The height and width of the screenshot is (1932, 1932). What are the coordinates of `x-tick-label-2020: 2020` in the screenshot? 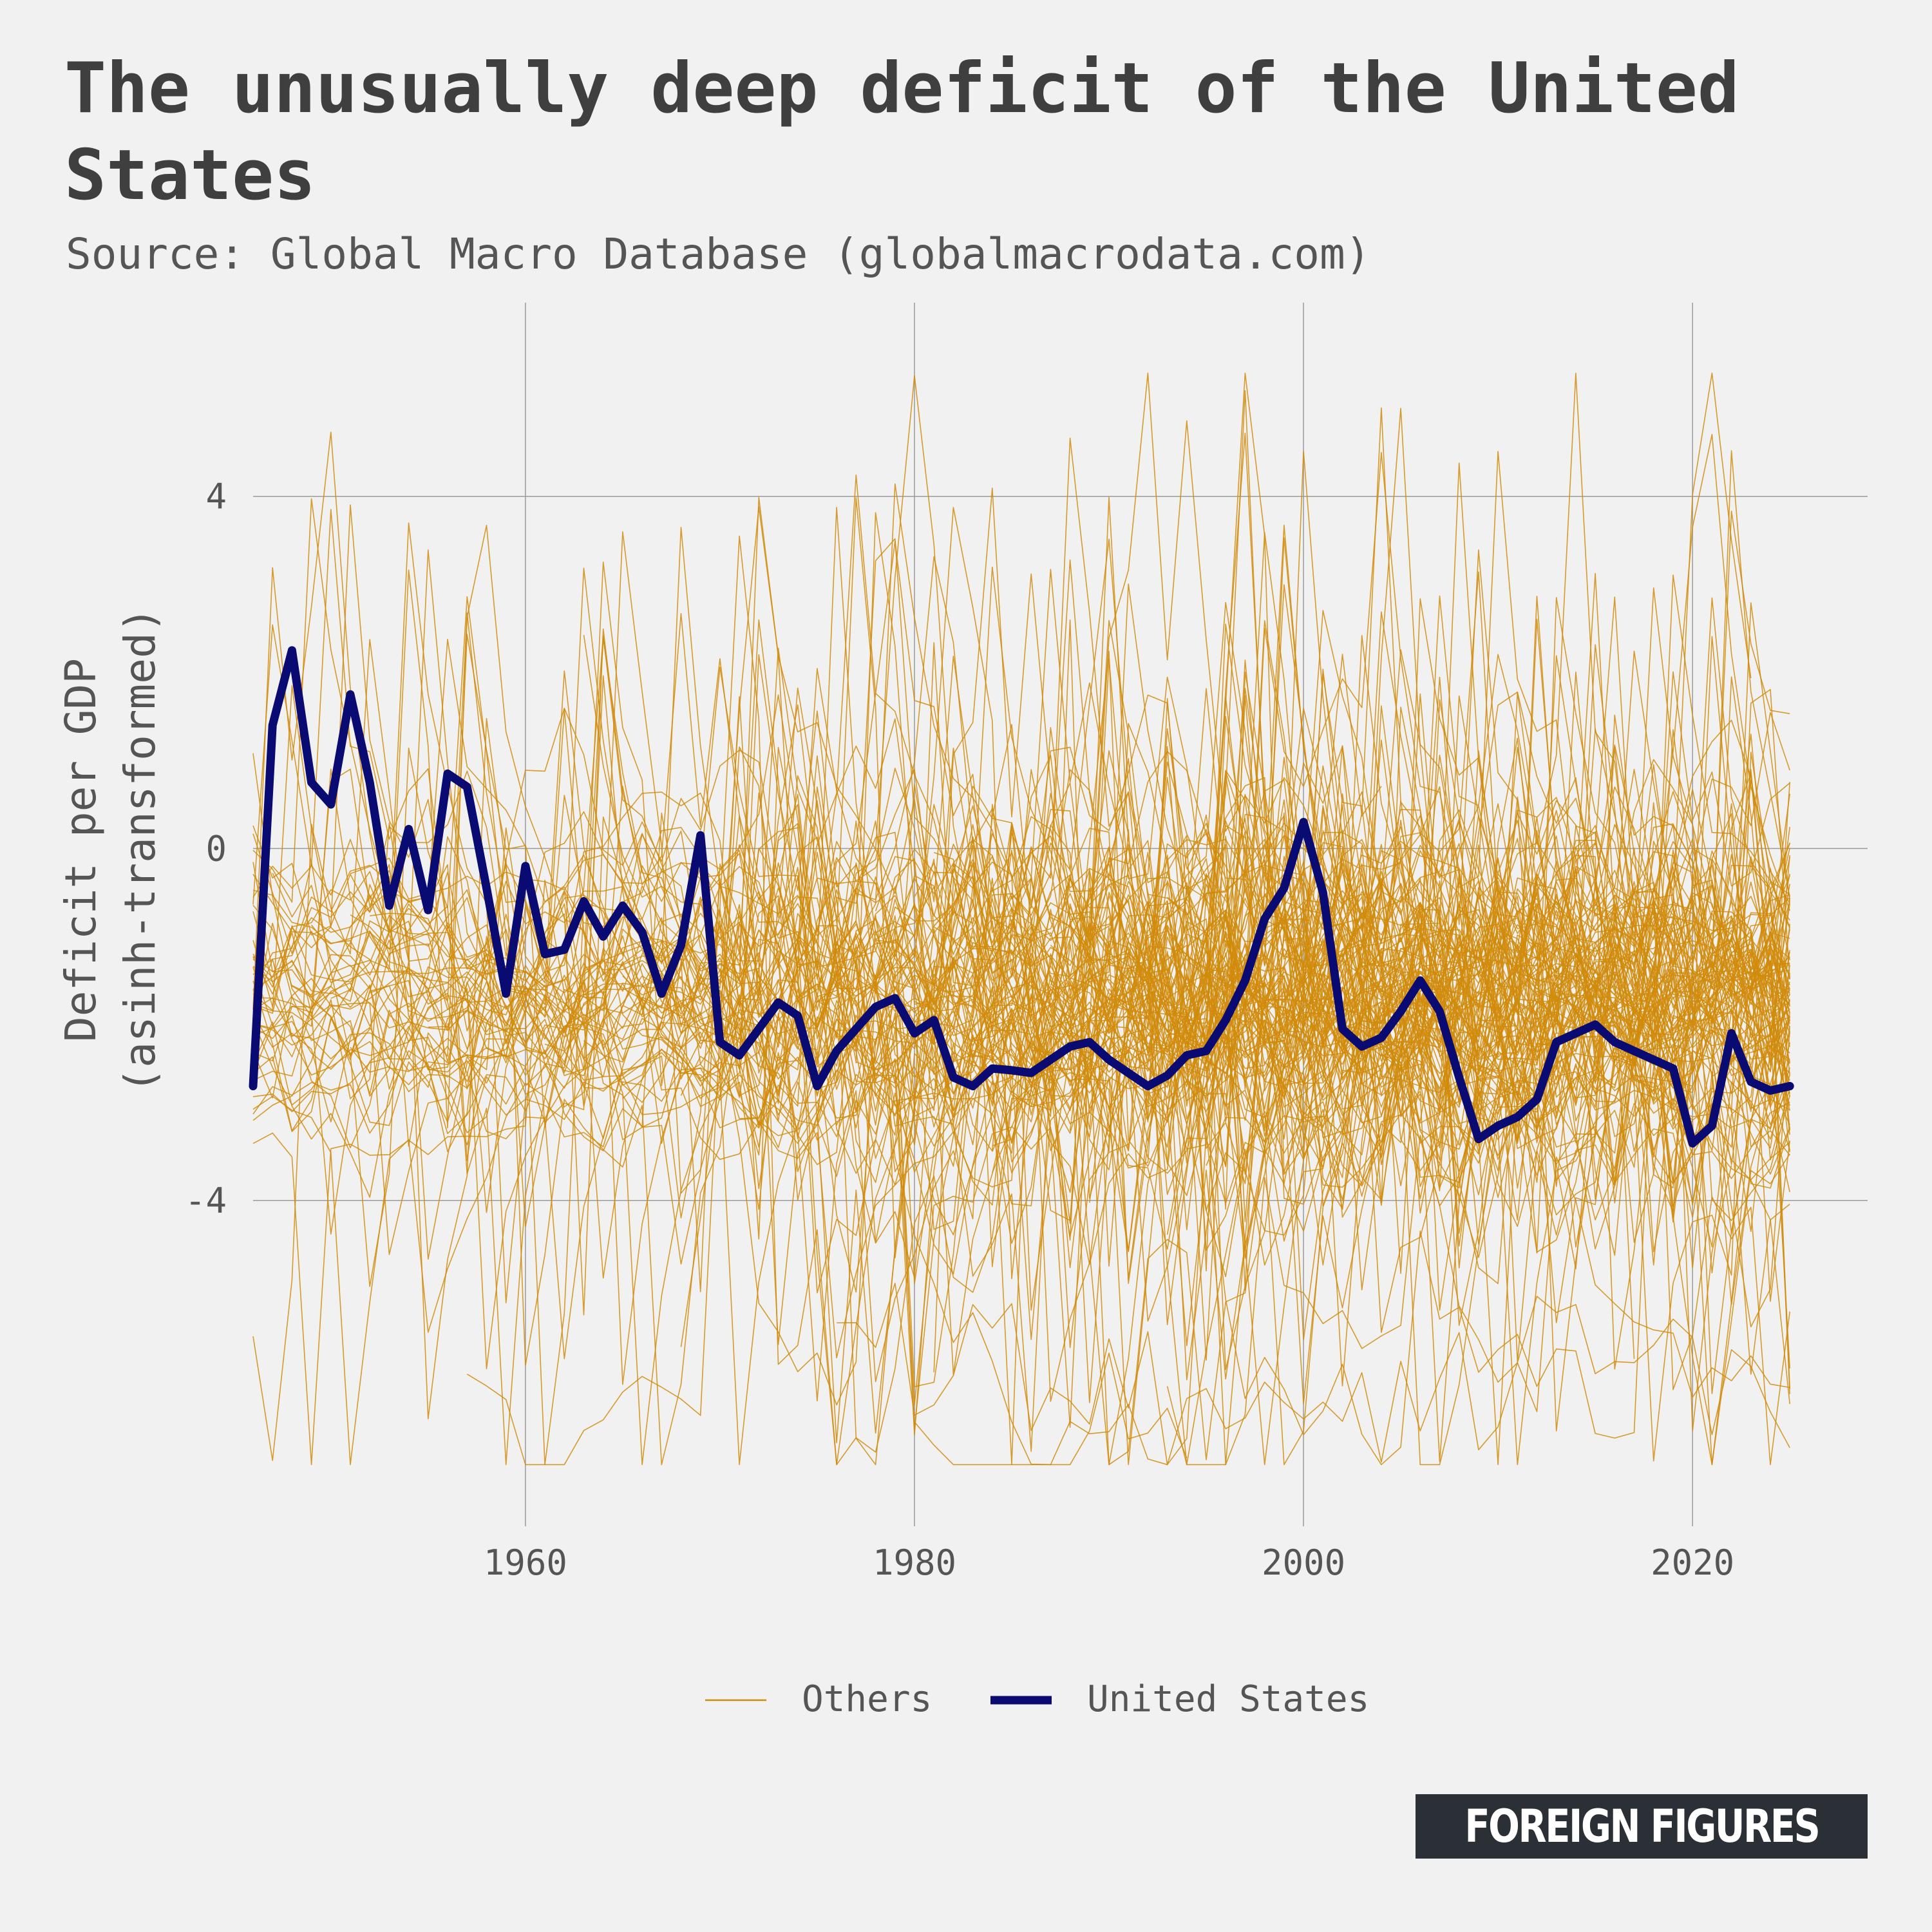 It's located at (1692, 1562).